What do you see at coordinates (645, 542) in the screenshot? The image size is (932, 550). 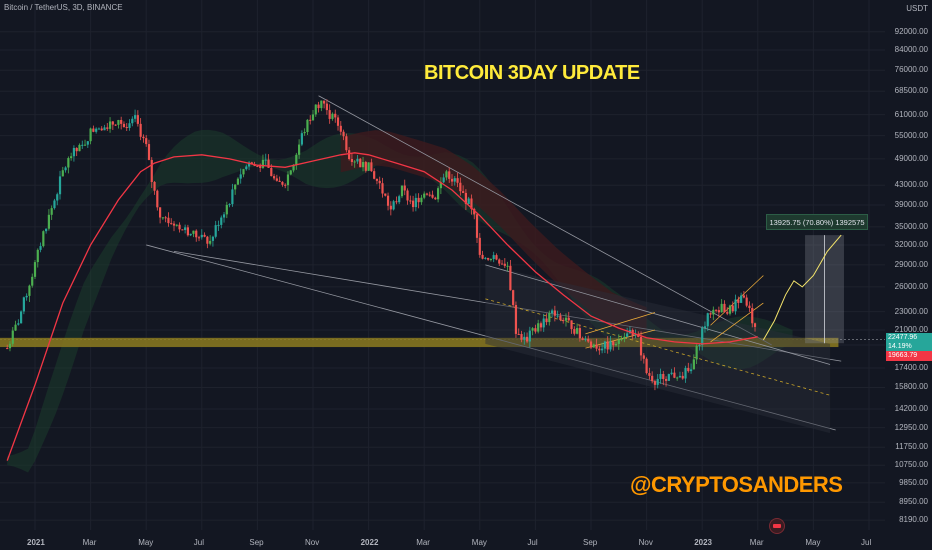 I see `x-tick-label: Nov` at bounding box center [645, 542].